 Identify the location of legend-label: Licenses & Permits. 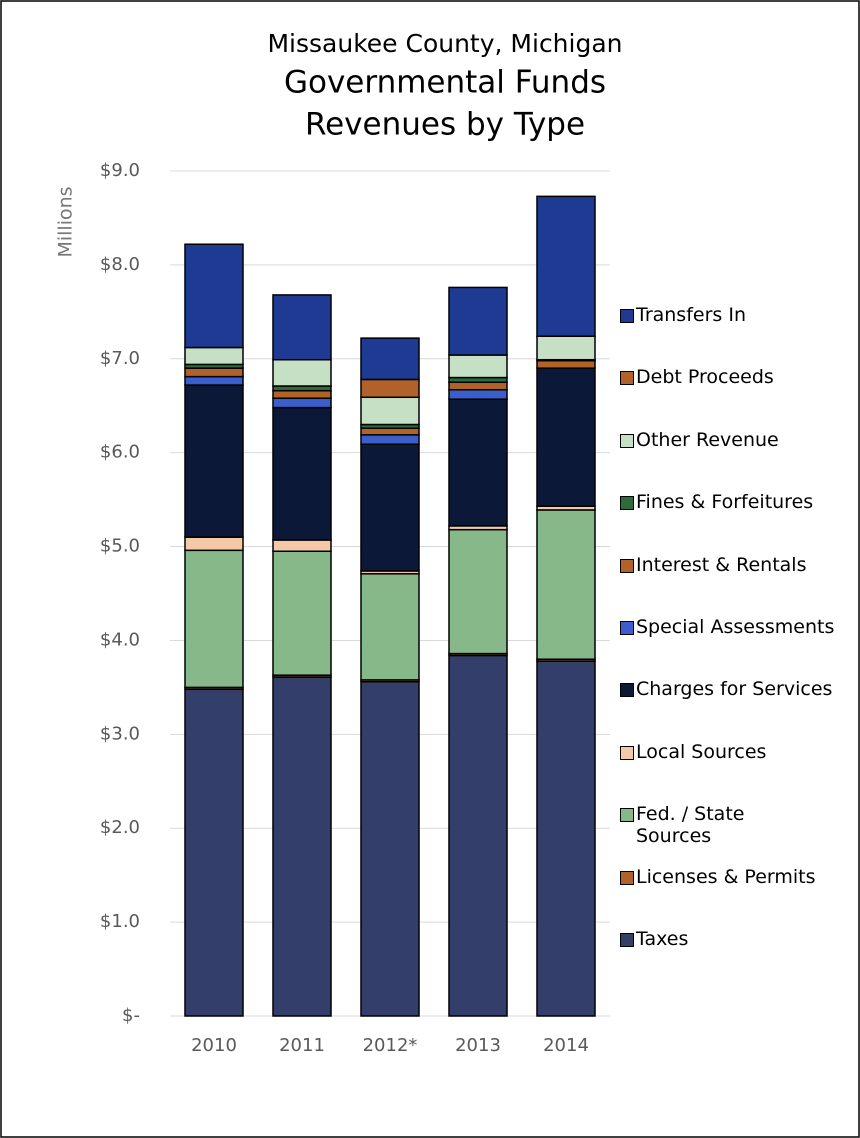
(726, 876).